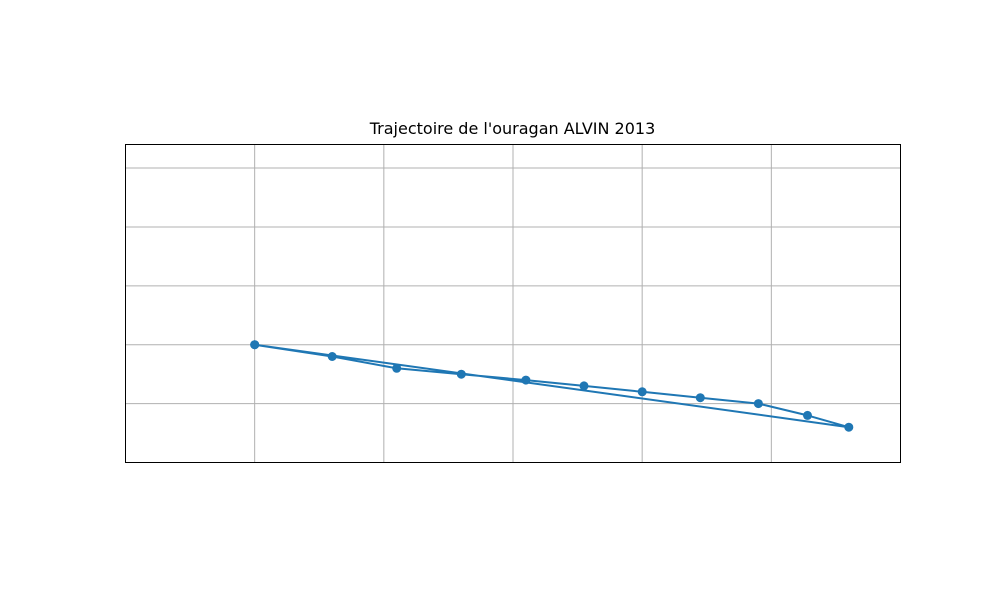 The width and height of the screenshot is (1000, 600). I want to click on chart-title: Trajectoire de l'ouragan ALVIN 2013, so click(512, 128).